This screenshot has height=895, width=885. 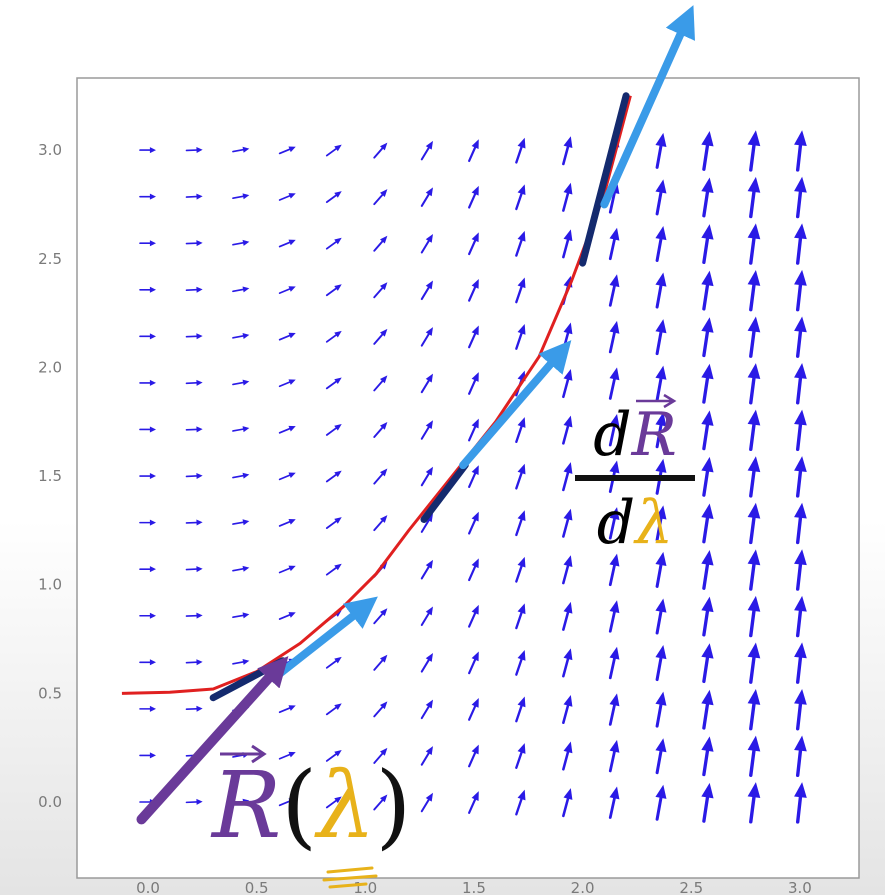 I want to click on y-tick-label: 0.0, so click(x=50, y=802).